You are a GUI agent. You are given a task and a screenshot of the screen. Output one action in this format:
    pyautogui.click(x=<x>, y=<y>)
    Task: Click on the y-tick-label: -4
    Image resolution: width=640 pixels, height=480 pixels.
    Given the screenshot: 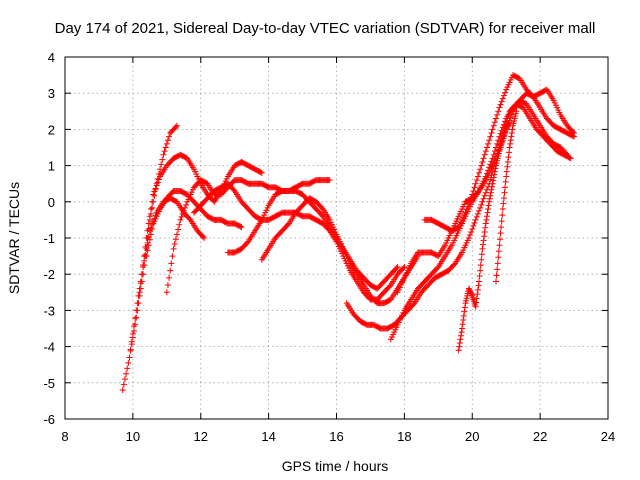 What is the action you would take?
    pyautogui.click(x=49, y=347)
    